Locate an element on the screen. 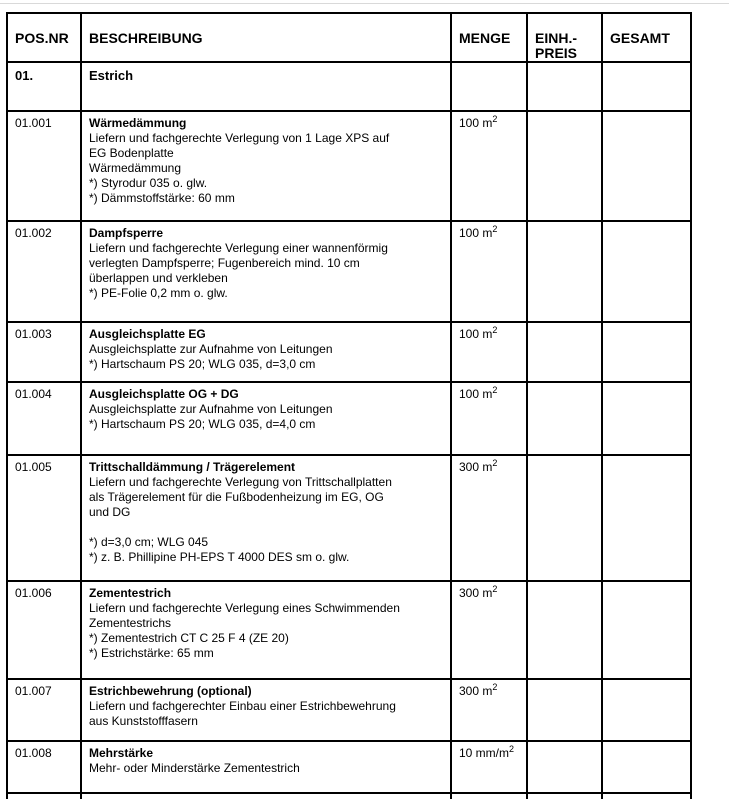 The height and width of the screenshot is (799, 729). item-title: Wärmedämmung is located at coordinates (138, 123).